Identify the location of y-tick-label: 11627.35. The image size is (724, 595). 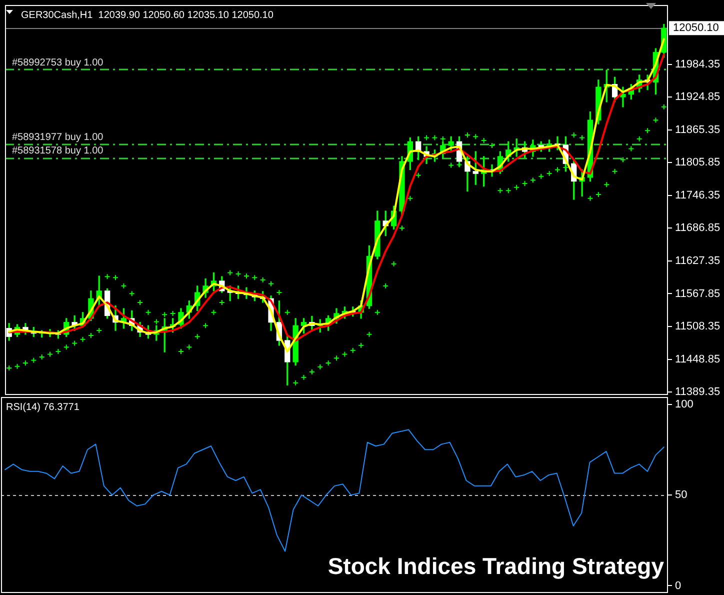
(697, 260).